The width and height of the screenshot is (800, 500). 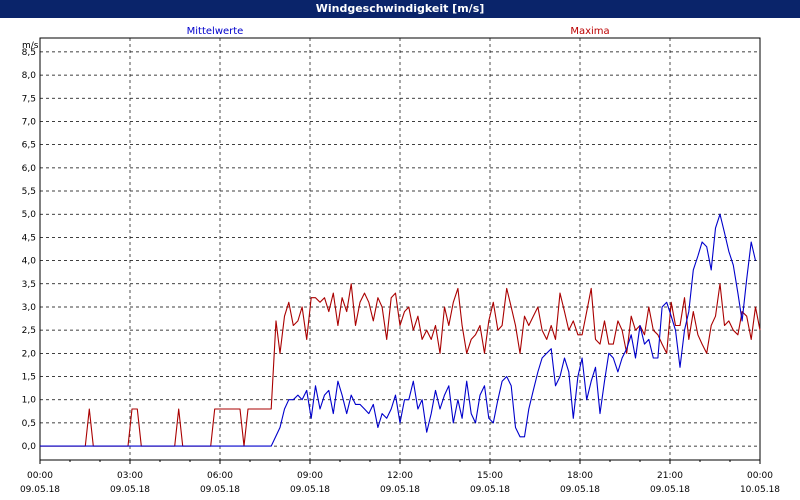 What do you see at coordinates (29, 146) in the screenshot?
I see `y-tick-label: 6,5` at bounding box center [29, 146].